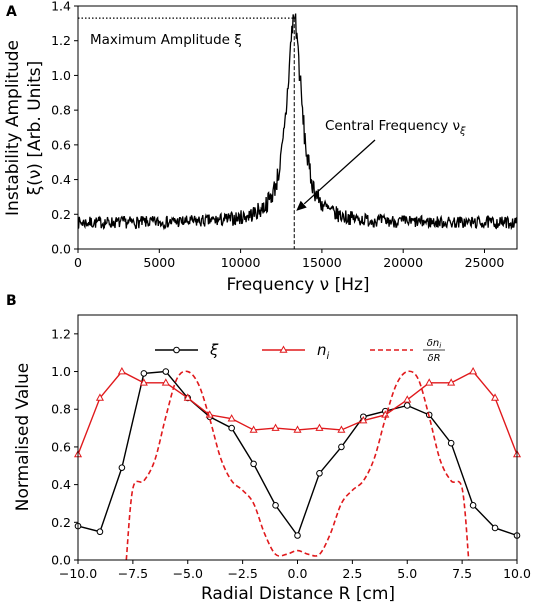  What do you see at coordinates (64, 128) in the screenshot?
I see `chart-a-y-ticks: 0.0 0.2 0.4 0.6 0.8 1.0 1.2 1.4` at bounding box center [64, 128].